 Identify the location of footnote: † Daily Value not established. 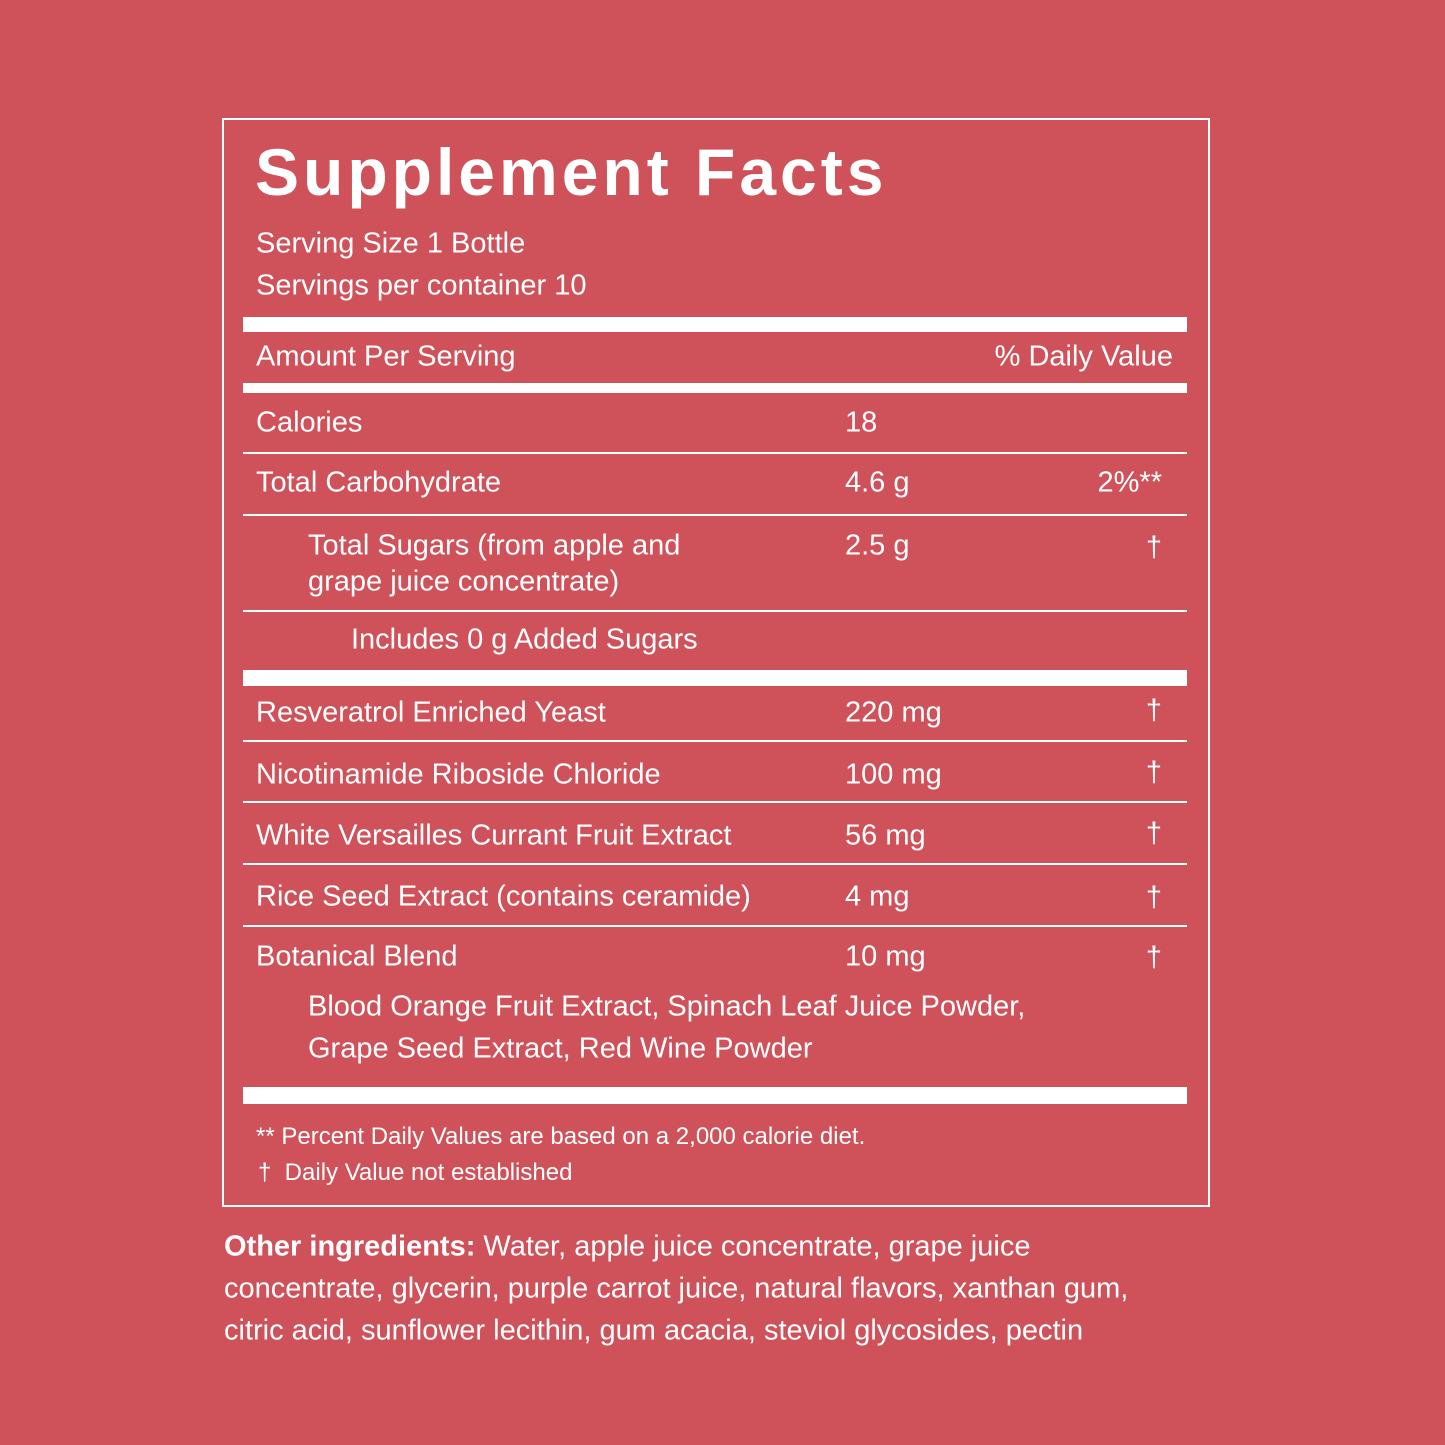
(415, 1172).